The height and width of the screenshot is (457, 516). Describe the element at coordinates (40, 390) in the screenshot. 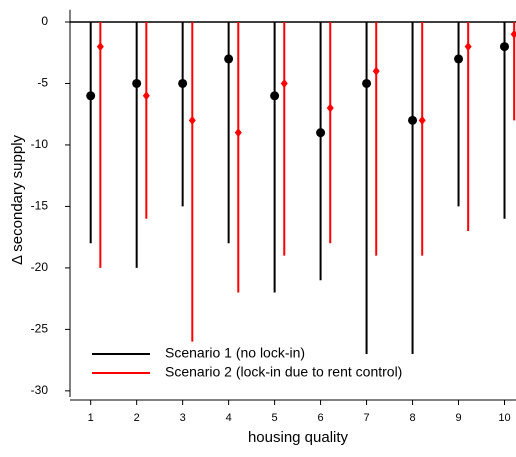

I see `y-tick-label: -30` at that location.